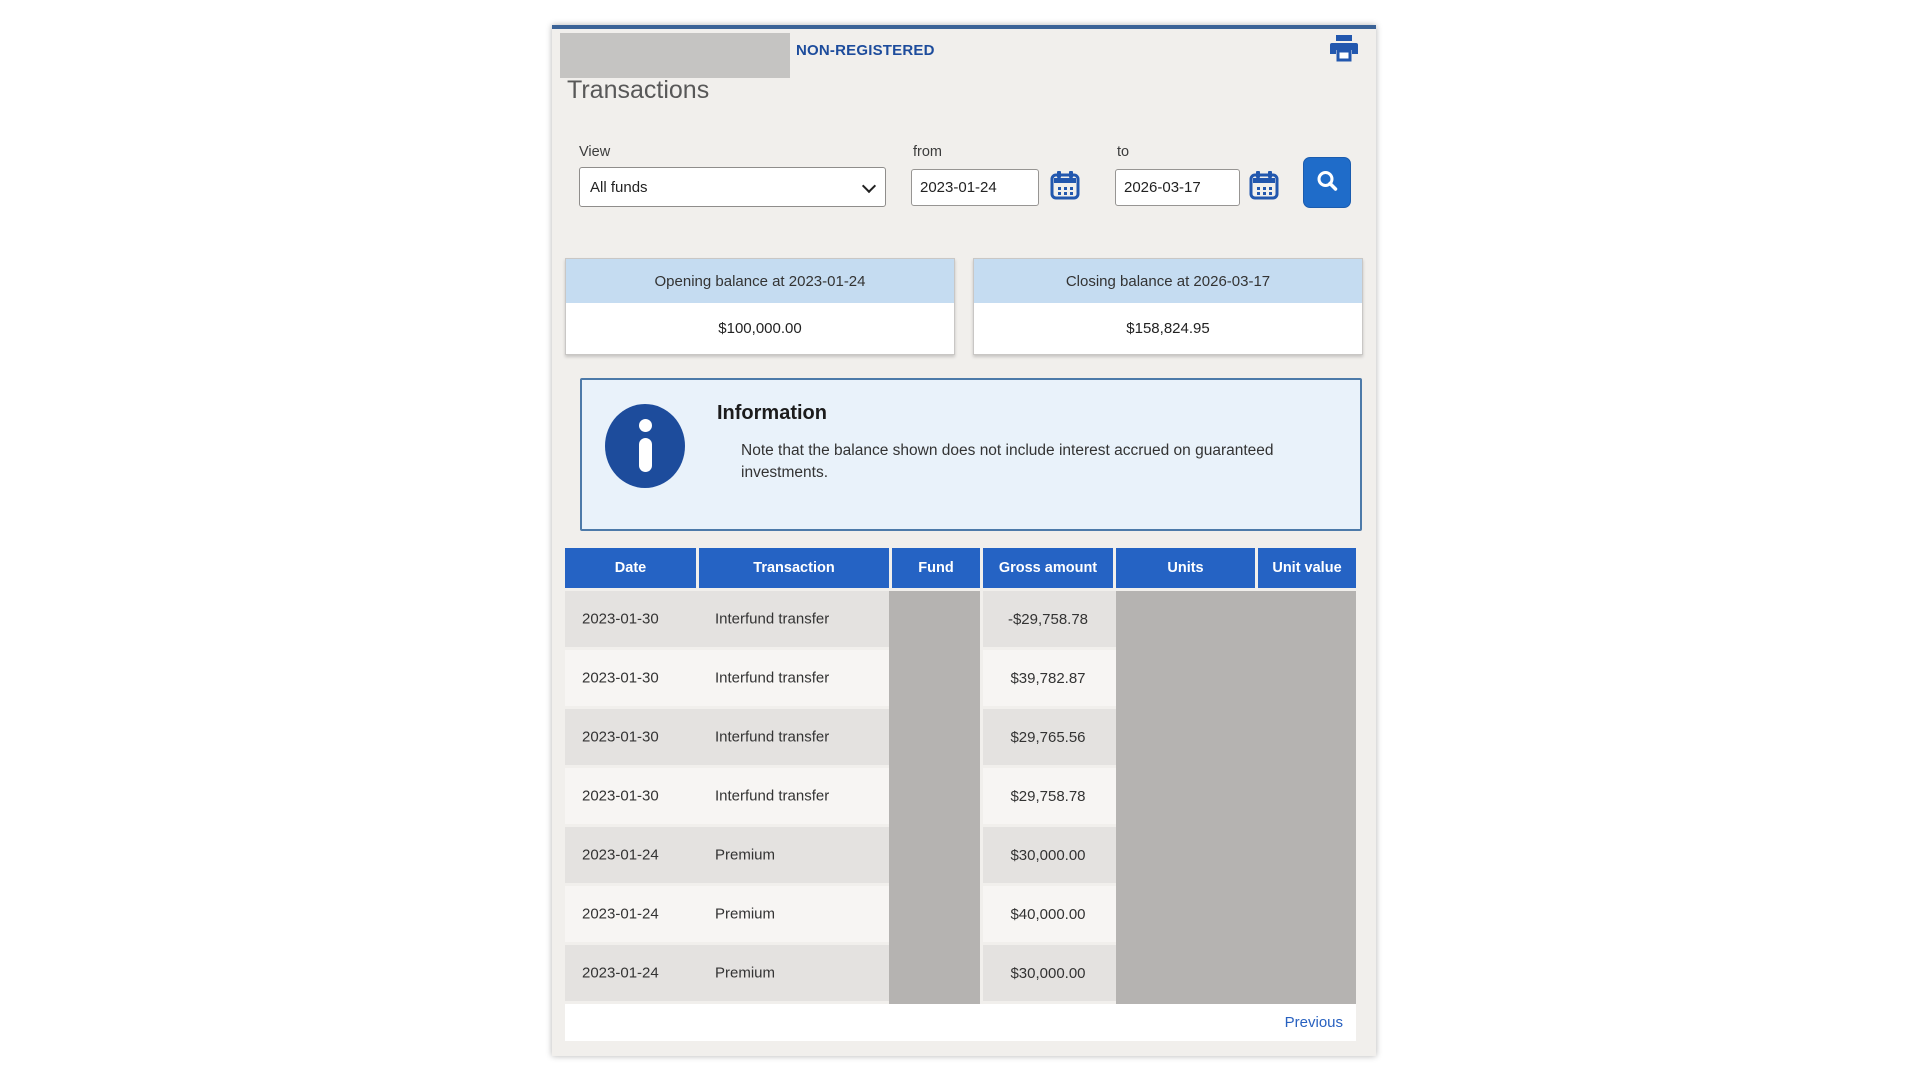  Describe the element at coordinates (975, 187) in the screenshot. I see `from-date-input` at that location.